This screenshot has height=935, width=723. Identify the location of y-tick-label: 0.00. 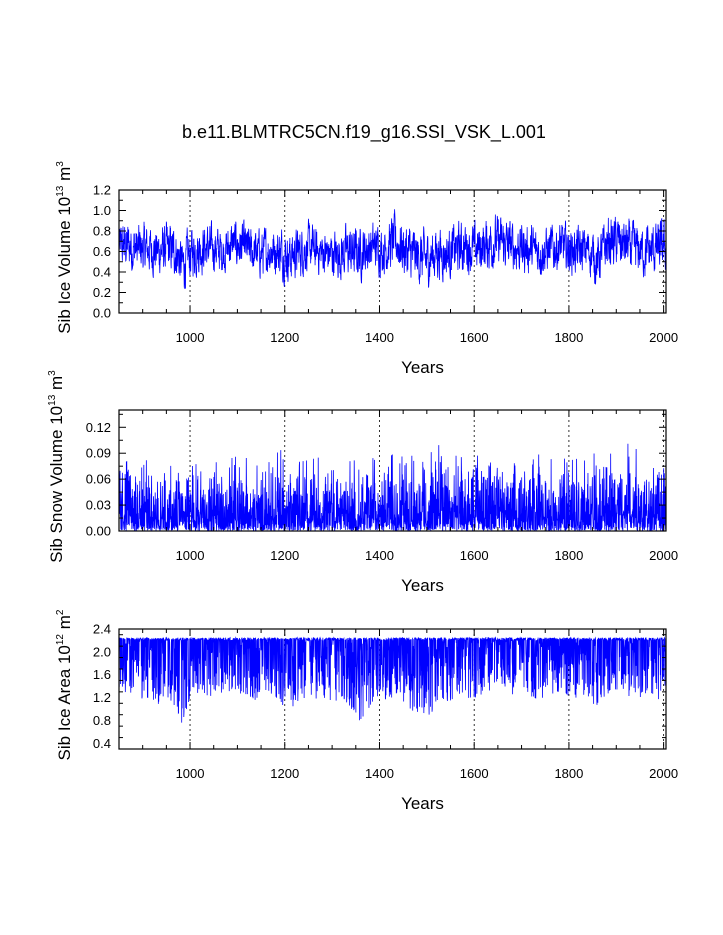
(98, 531).